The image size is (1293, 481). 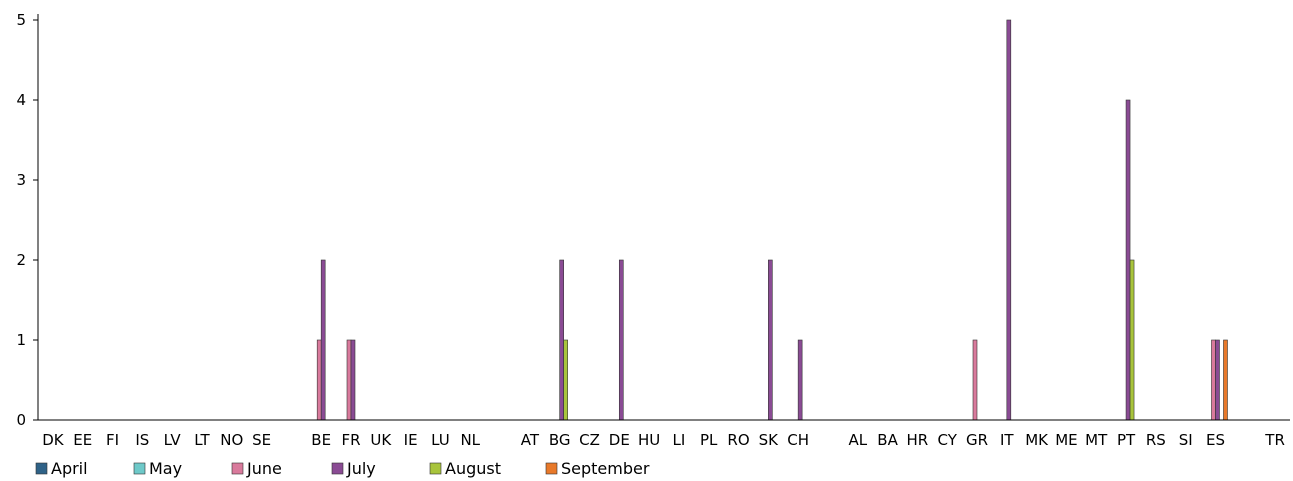 What do you see at coordinates (649, 440) in the screenshot?
I see `x-tick-label: HU` at bounding box center [649, 440].